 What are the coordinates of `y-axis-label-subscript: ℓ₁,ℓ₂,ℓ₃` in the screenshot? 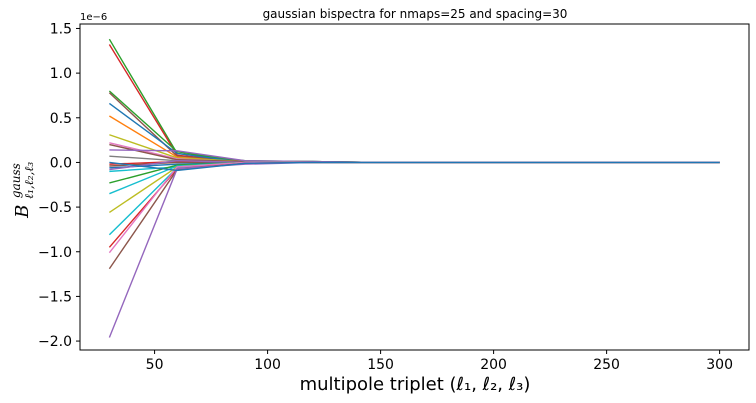 It's located at (29, 180).